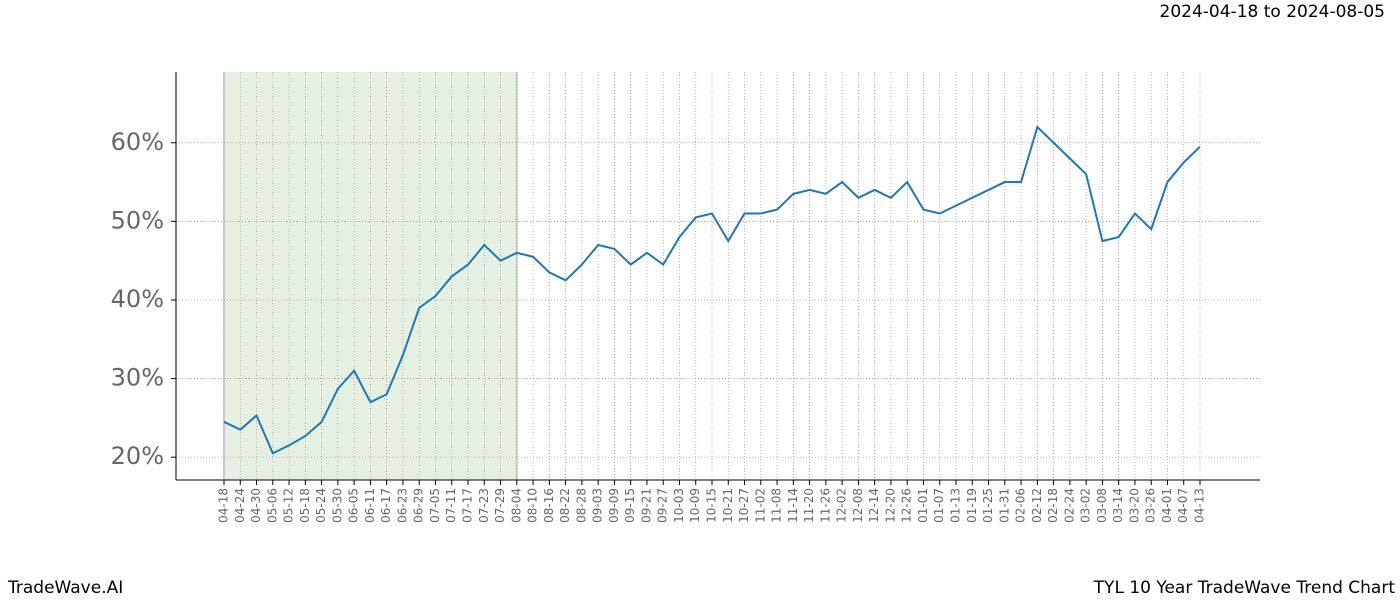 This screenshot has width=1400, height=600. I want to click on x-tick-label: 01-01, so click(923, 505).